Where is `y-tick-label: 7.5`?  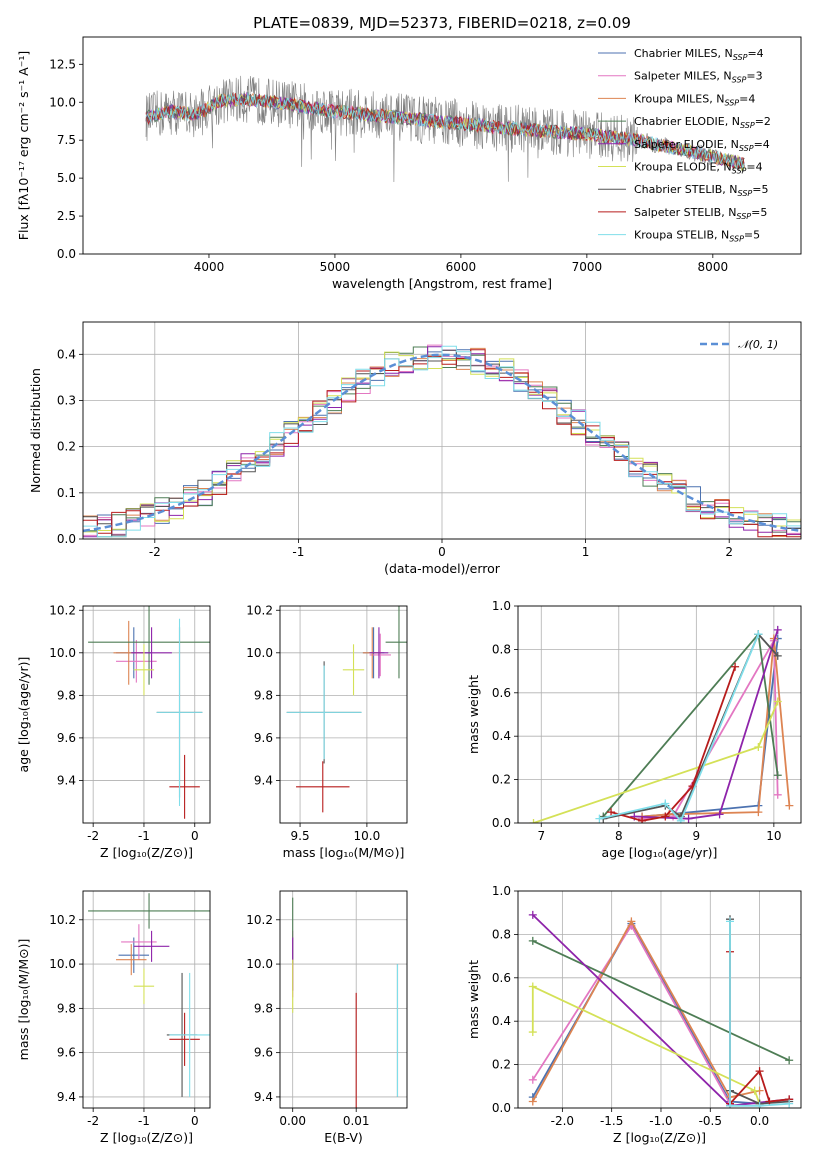 y-tick-label: 7.5 is located at coordinates (66, 140).